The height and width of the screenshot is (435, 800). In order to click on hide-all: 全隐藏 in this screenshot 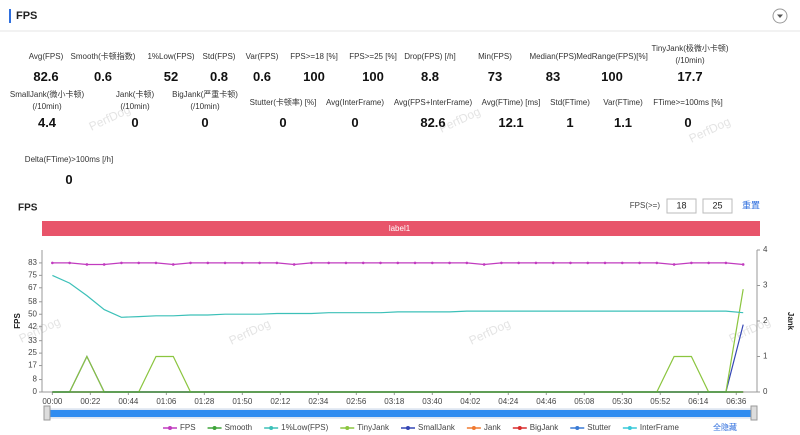, I will do `click(725, 427)`.